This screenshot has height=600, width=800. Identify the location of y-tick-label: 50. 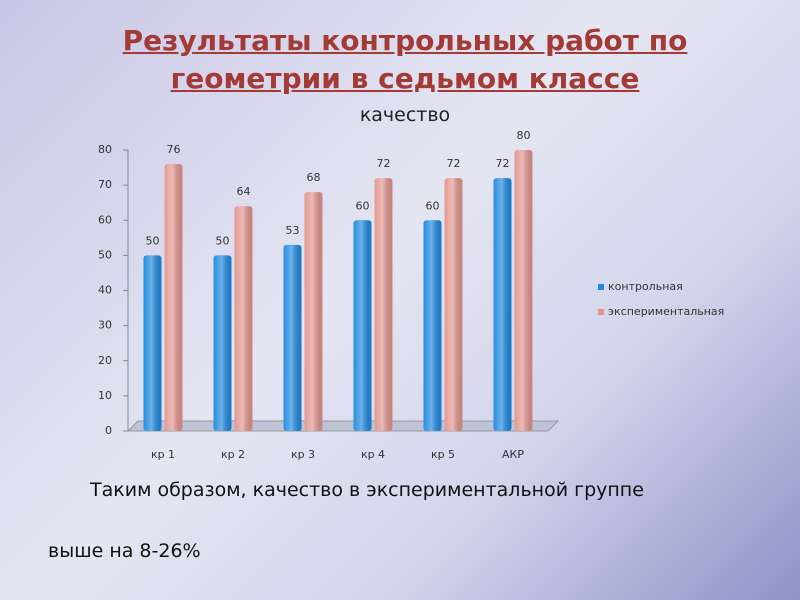
(105, 254).